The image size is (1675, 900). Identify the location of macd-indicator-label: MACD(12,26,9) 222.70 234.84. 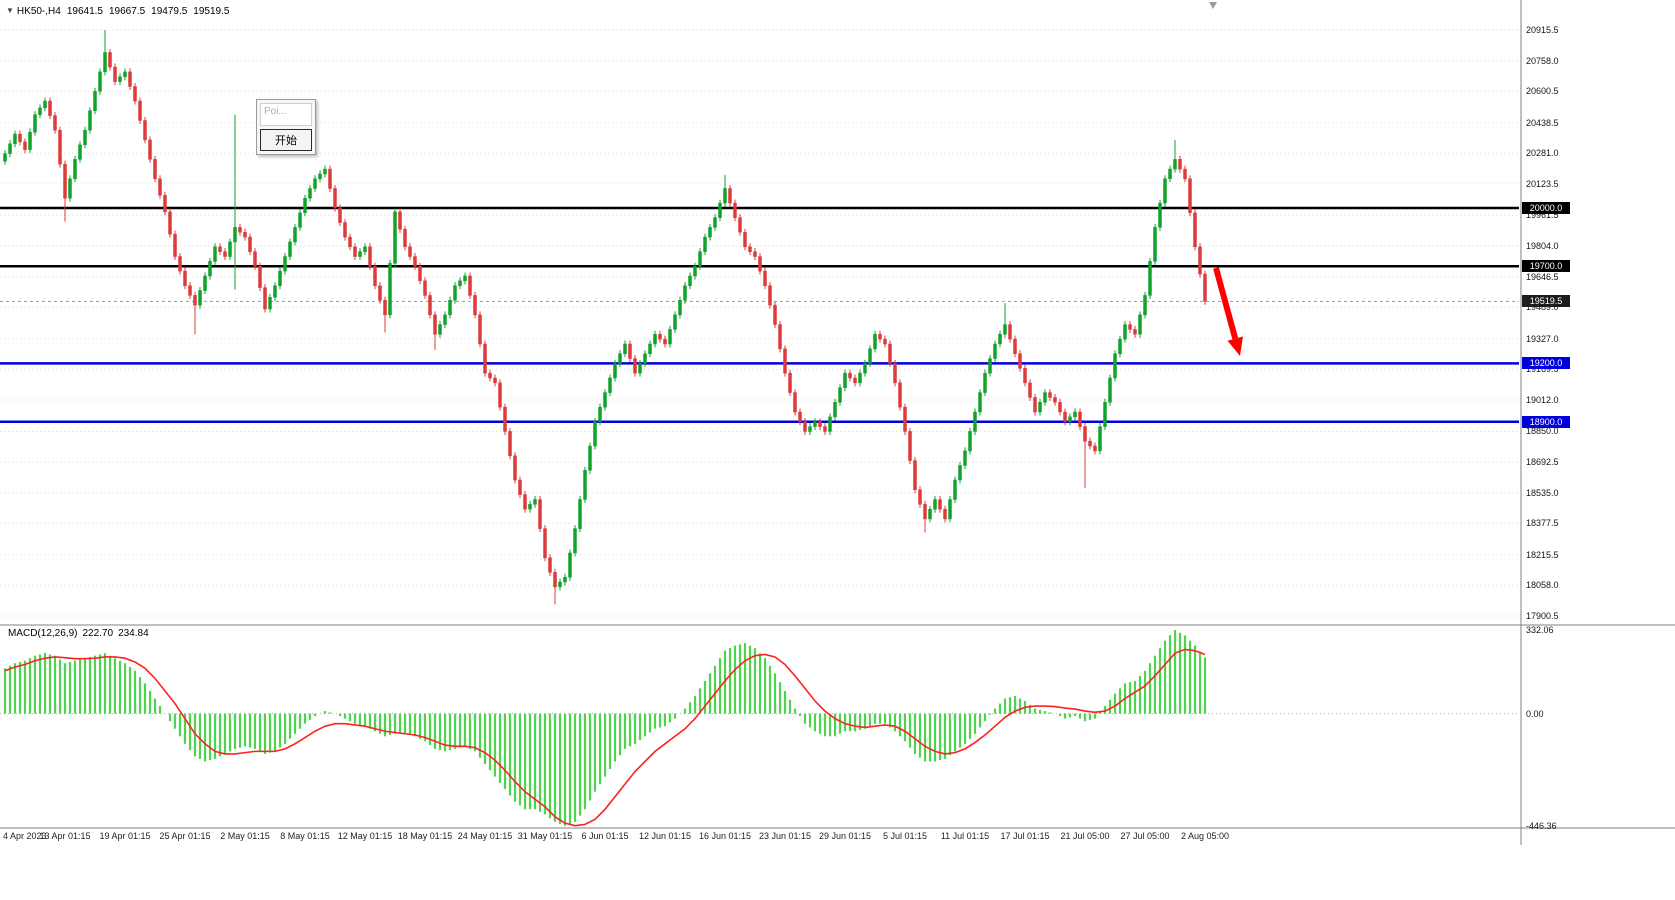
(78, 633).